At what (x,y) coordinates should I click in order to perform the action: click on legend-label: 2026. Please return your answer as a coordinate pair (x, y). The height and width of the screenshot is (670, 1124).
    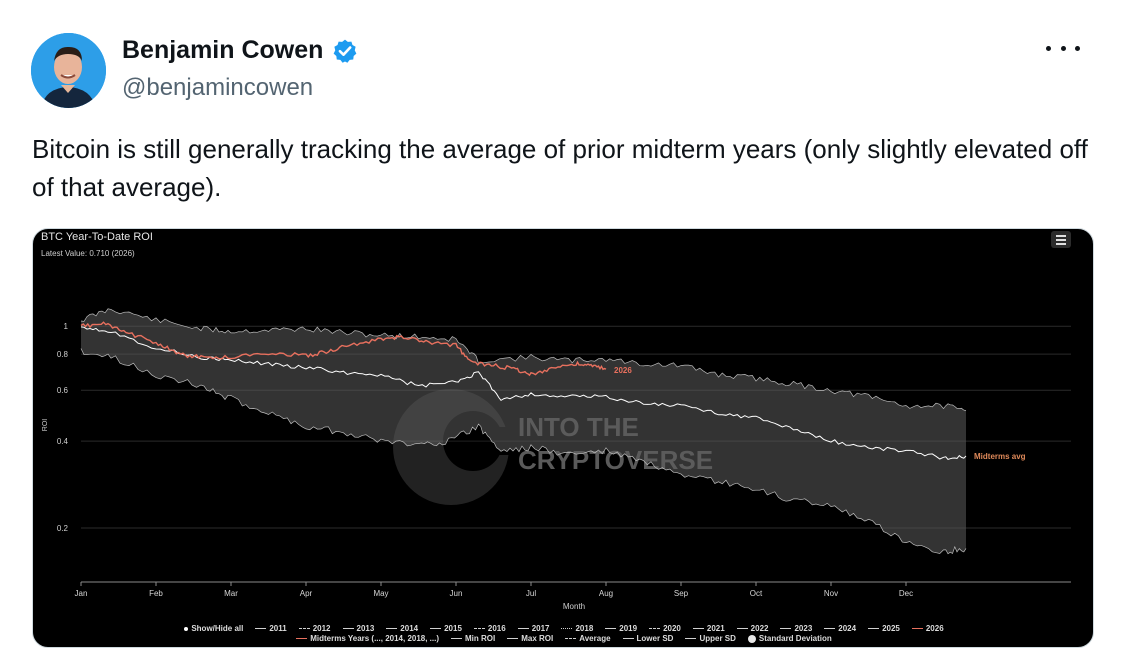
    Looking at the image, I should click on (934, 628).